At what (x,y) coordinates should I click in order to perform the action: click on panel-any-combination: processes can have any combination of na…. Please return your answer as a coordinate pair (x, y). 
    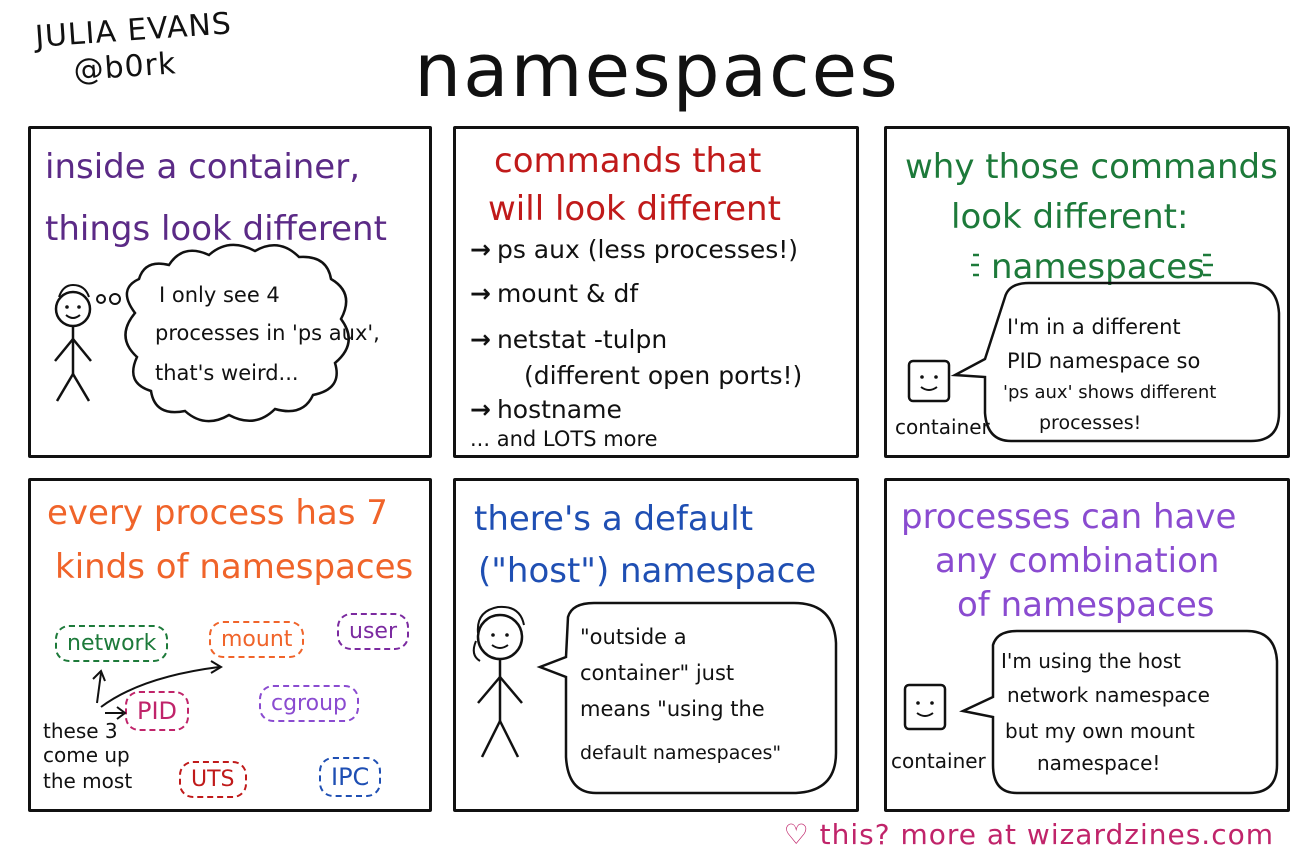
    Looking at the image, I should click on (1087, 645).